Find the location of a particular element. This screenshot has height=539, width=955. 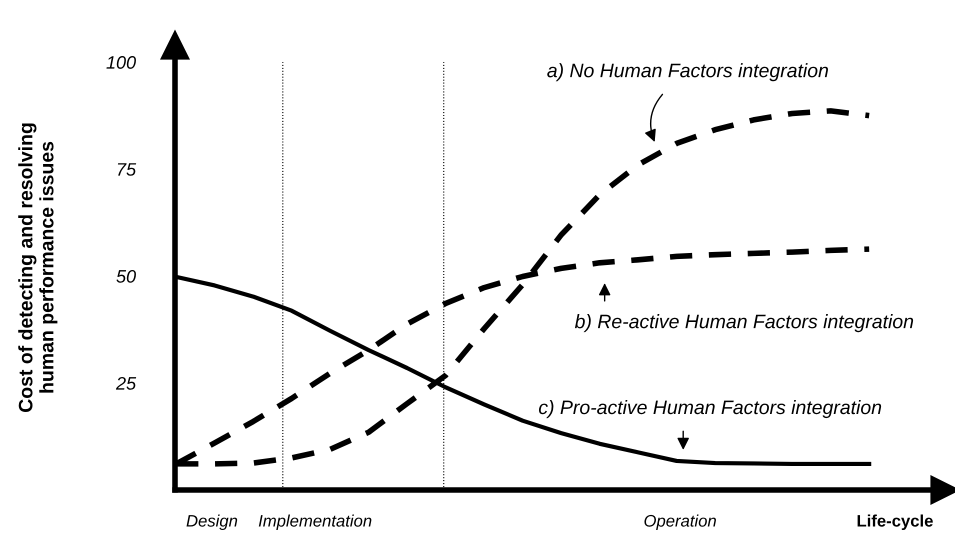

text: Operation is located at coordinates (680, 522).